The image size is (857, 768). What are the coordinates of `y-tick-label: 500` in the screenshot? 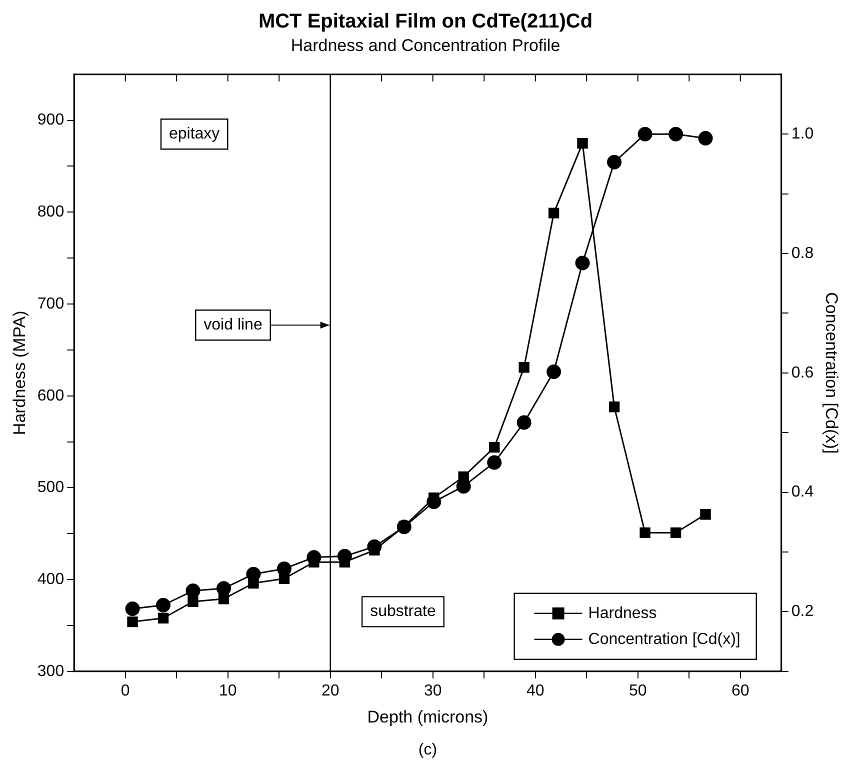 It's located at (50, 487).